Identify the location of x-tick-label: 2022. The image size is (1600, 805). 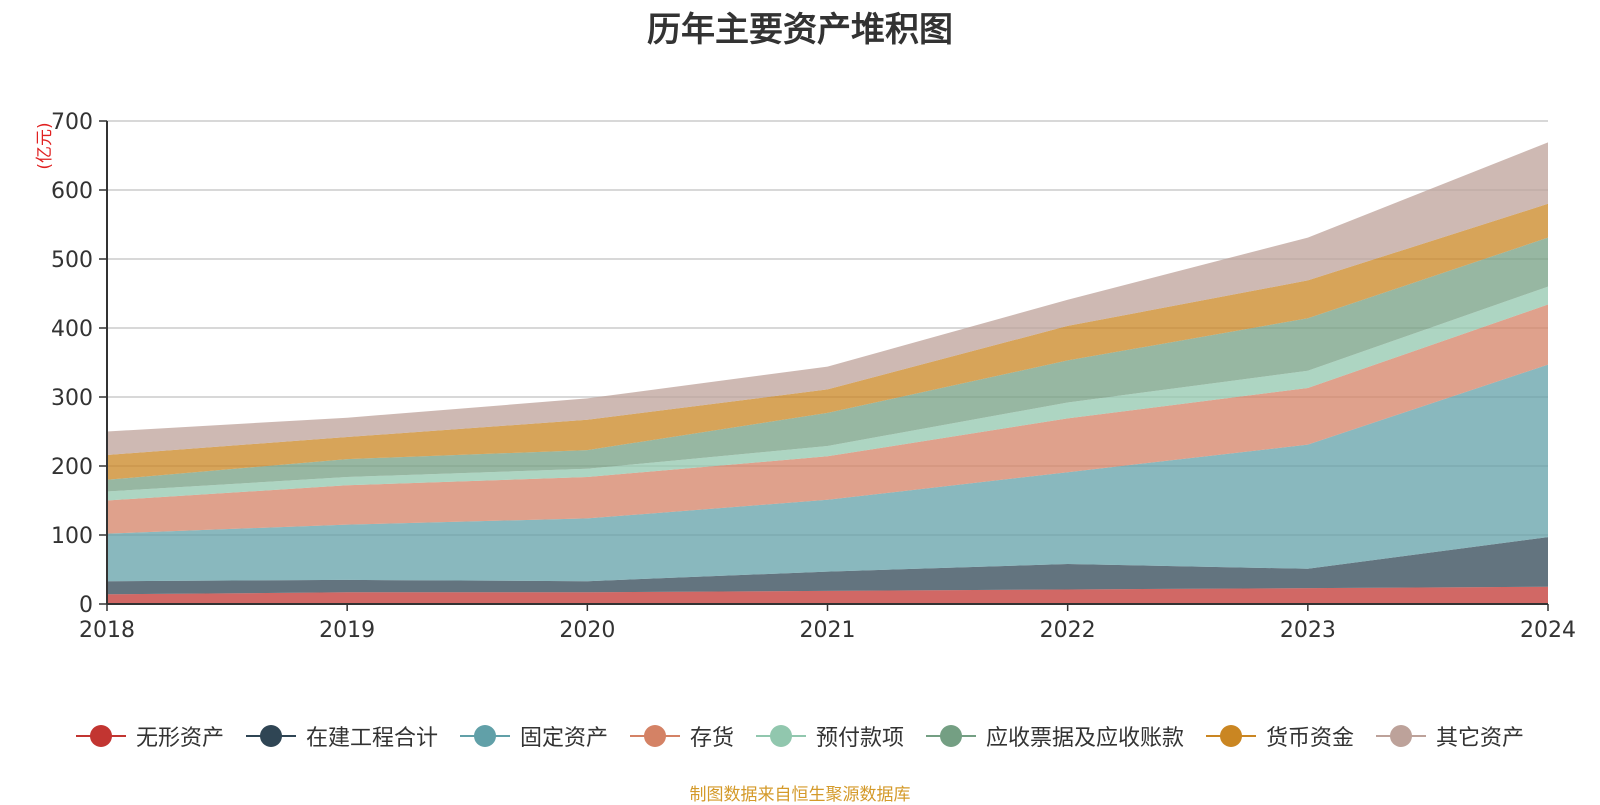
(1068, 630).